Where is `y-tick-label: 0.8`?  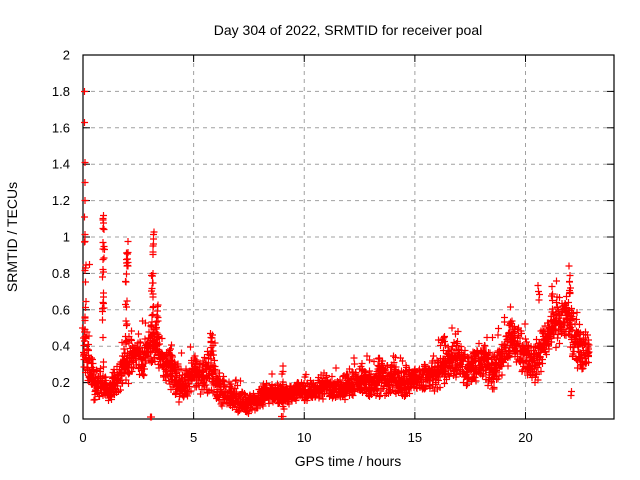 y-tick-label: 0.8 is located at coordinates (61, 273).